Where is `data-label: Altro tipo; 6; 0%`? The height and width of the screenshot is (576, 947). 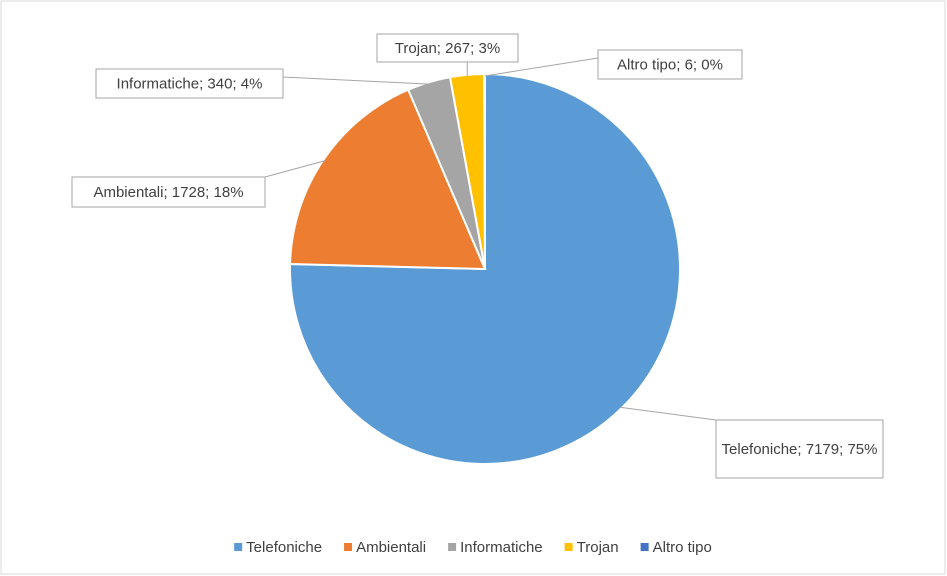 data-label: Altro tipo; 6; 0% is located at coordinates (670, 64).